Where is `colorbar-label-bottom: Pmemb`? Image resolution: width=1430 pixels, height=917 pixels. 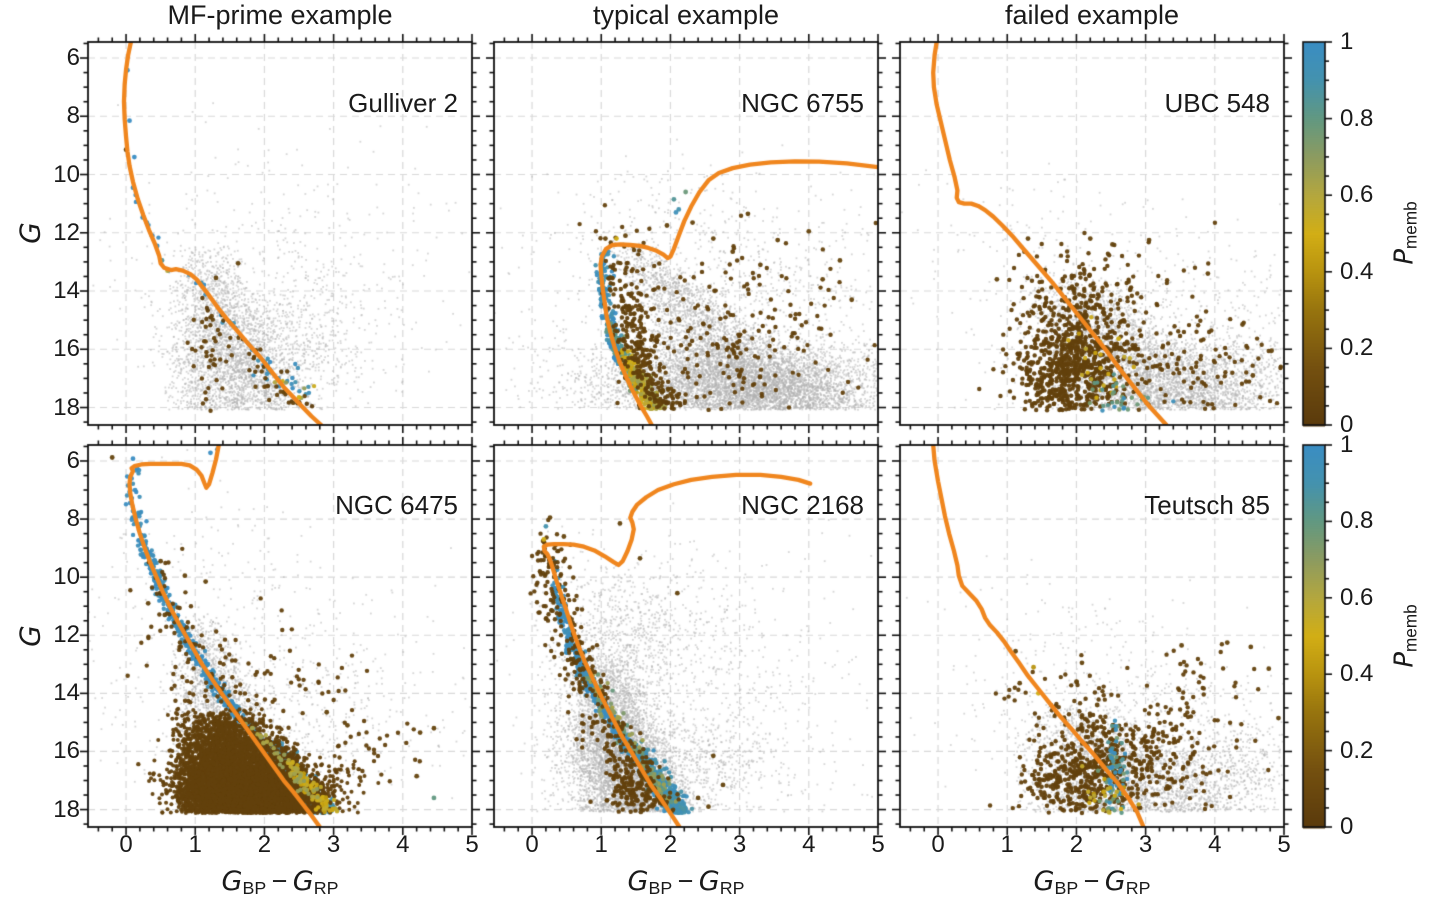
colorbar-label-bottom: Pmemb is located at coordinates (1405, 636).